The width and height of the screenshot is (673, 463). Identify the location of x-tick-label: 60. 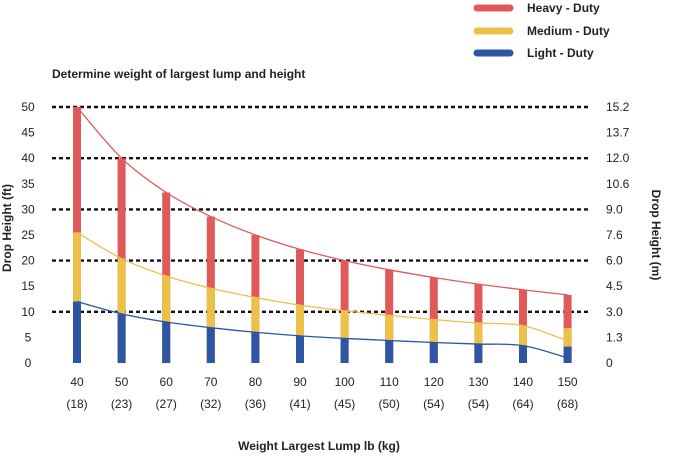
(167, 382).